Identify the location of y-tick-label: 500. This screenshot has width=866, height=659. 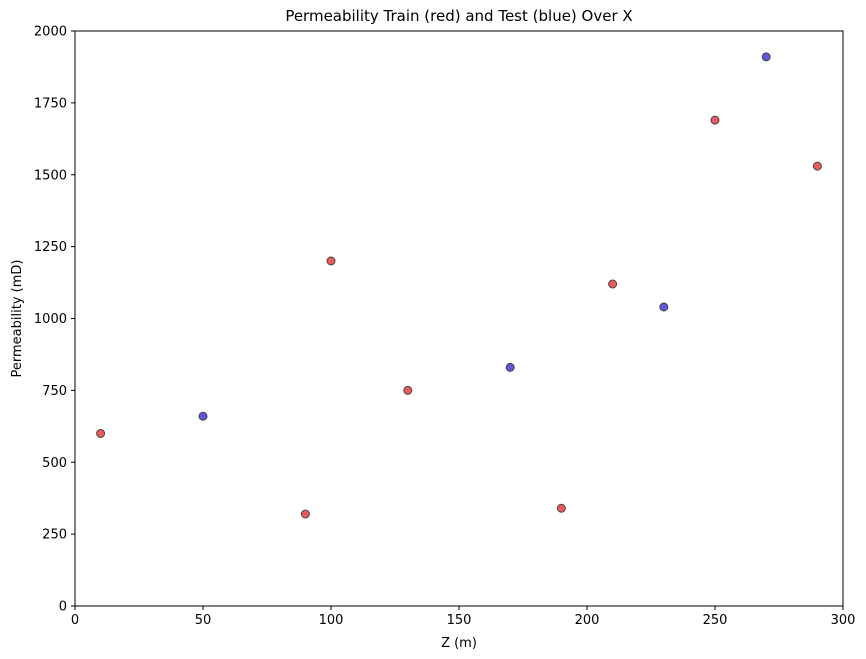
(54, 463).